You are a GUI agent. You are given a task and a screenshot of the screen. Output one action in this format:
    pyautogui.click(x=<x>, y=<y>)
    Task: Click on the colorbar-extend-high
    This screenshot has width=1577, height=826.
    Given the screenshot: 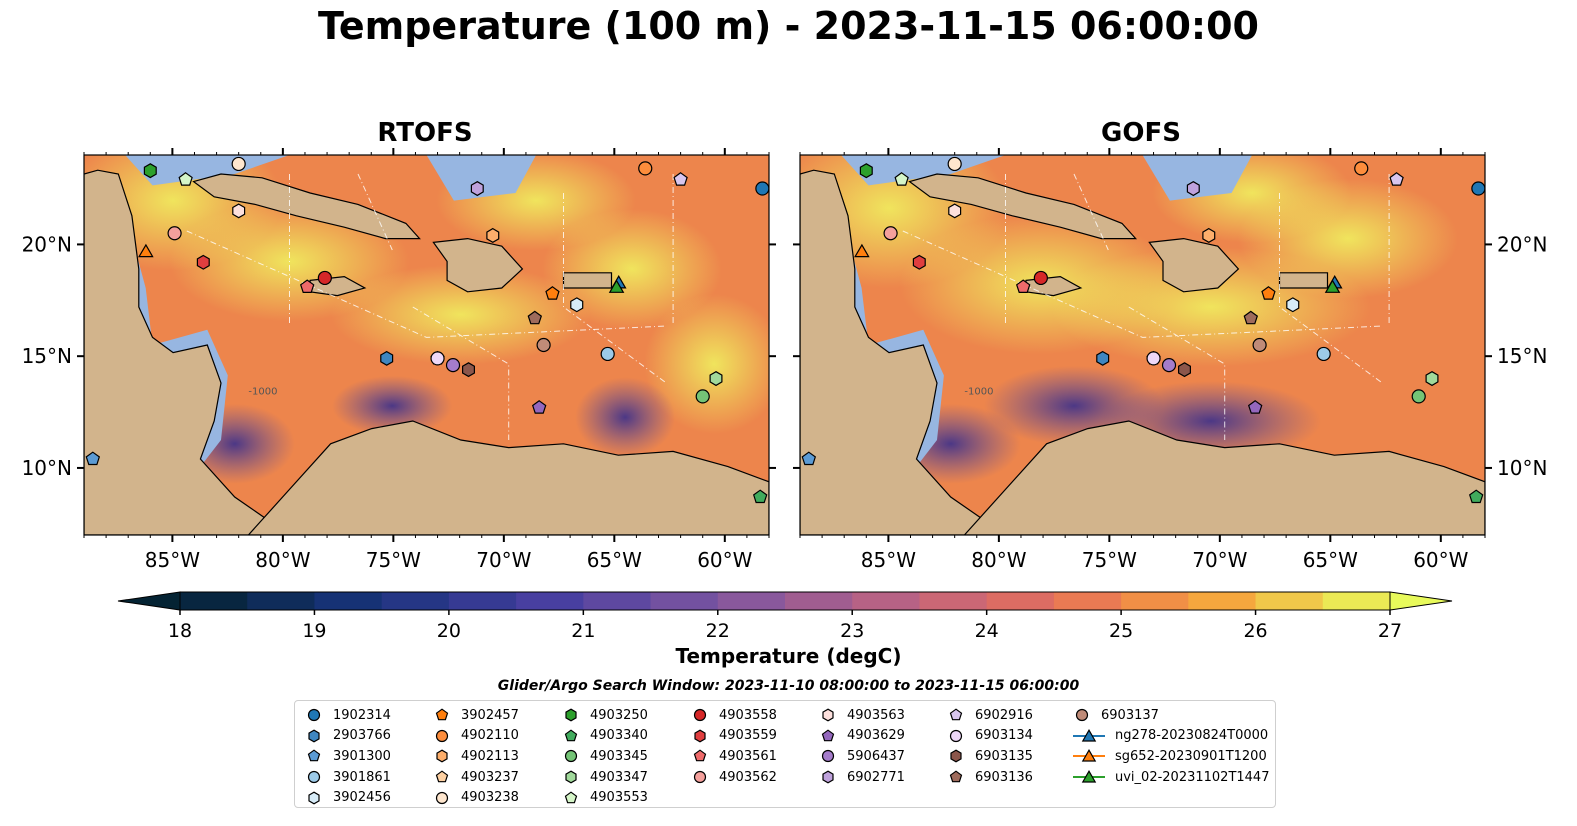 What is the action you would take?
    pyautogui.click(x=1421, y=601)
    